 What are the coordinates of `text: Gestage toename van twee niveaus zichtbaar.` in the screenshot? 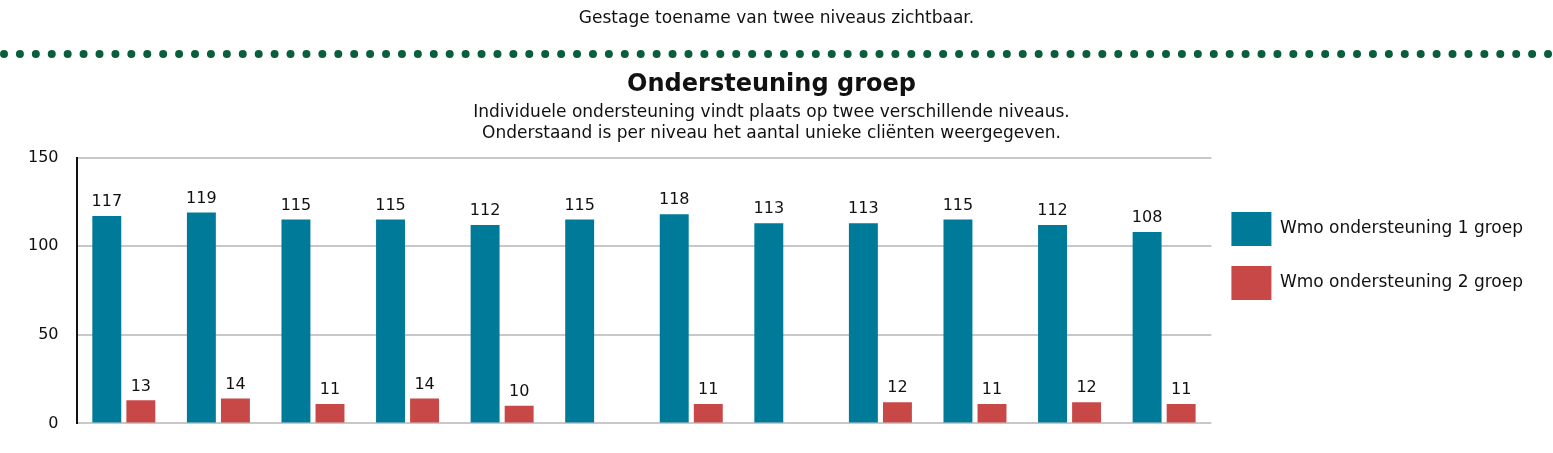 It's located at (776, 17).